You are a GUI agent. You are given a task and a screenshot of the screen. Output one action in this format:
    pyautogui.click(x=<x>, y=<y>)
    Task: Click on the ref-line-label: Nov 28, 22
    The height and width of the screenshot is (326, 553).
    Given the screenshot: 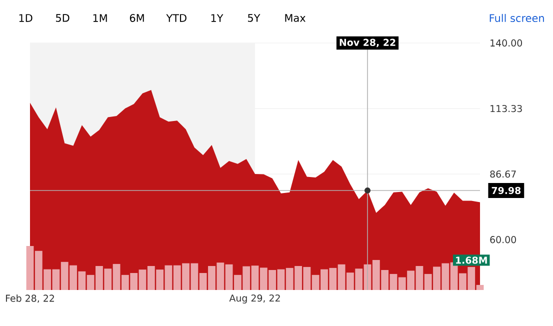 What is the action you would take?
    pyautogui.click(x=368, y=43)
    